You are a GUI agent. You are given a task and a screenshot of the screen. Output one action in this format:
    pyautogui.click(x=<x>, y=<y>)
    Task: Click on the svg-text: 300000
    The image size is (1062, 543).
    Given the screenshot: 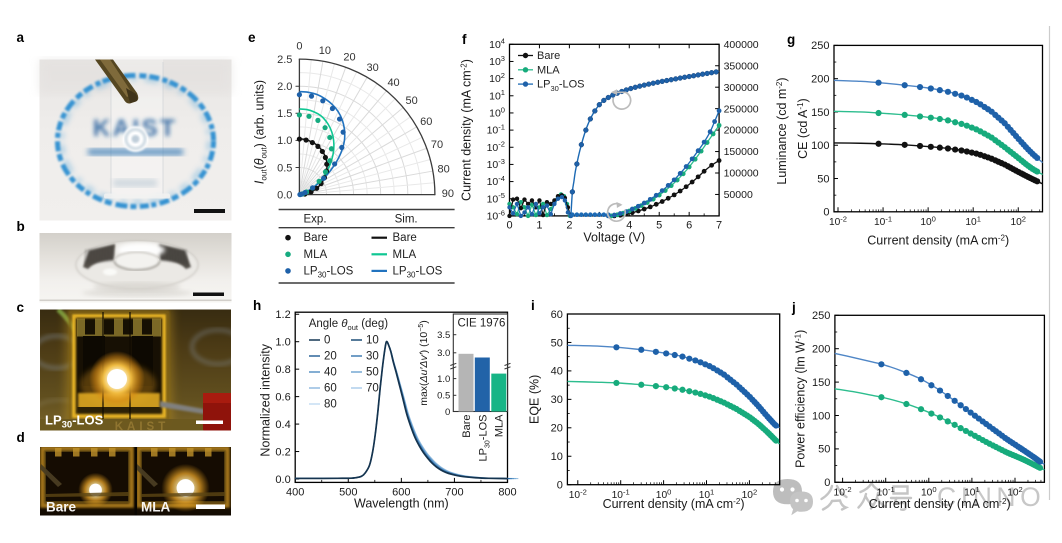 What is the action you would take?
    pyautogui.click(x=741, y=88)
    